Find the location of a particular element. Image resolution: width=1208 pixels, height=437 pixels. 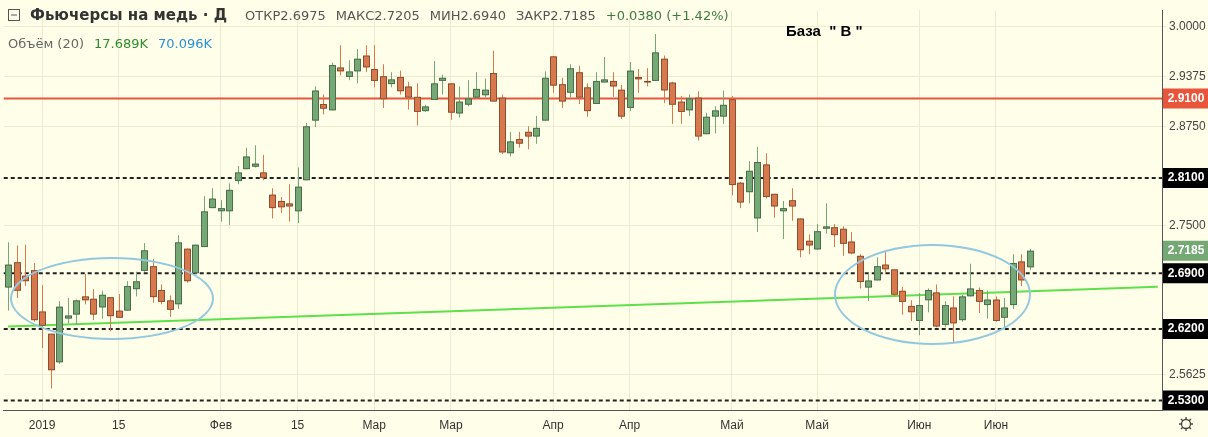

annotation: База " В " is located at coordinates (824, 30).